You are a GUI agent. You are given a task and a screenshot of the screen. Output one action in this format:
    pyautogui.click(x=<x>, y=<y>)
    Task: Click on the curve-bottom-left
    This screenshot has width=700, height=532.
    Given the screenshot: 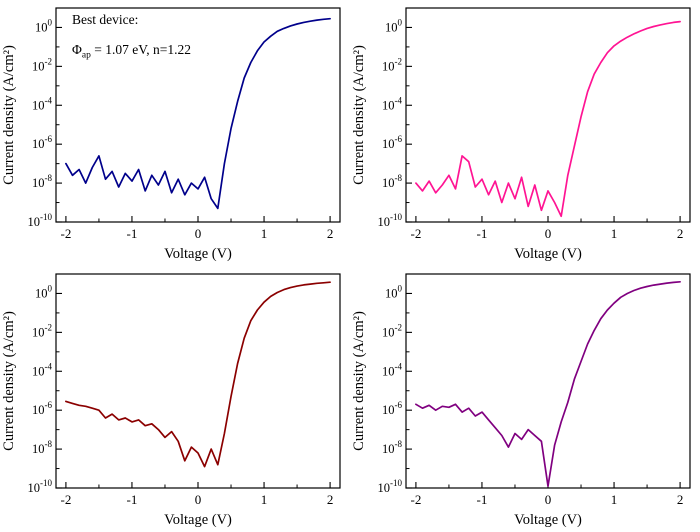 What is the action you would take?
    pyautogui.click(x=198, y=374)
    